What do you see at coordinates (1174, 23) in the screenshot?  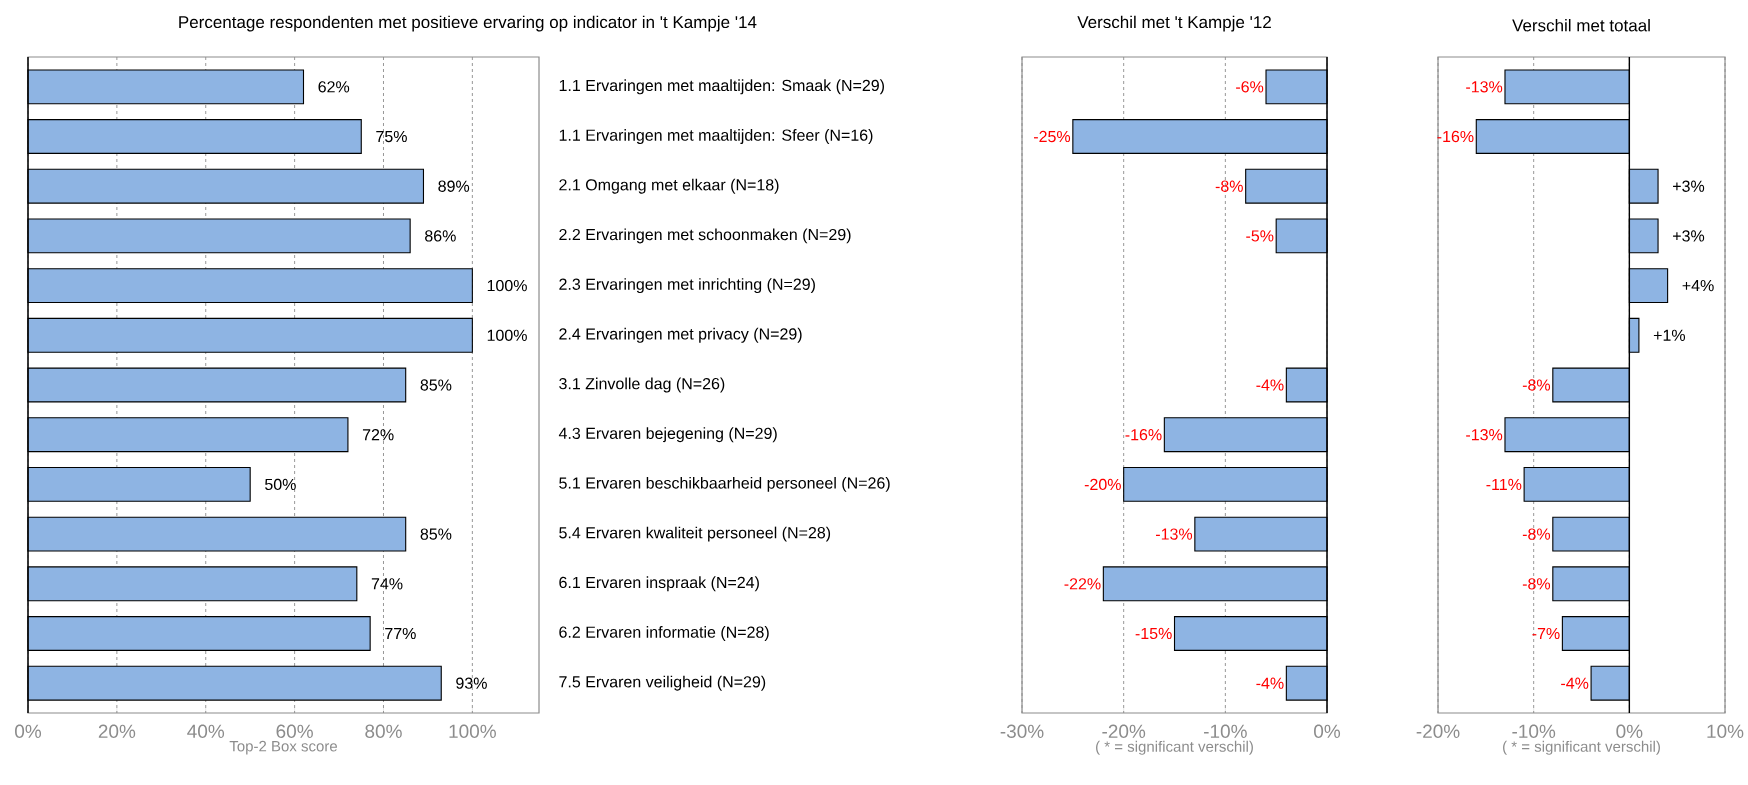 I see `chart-title: Verschil met 't Kampje '12` at bounding box center [1174, 23].